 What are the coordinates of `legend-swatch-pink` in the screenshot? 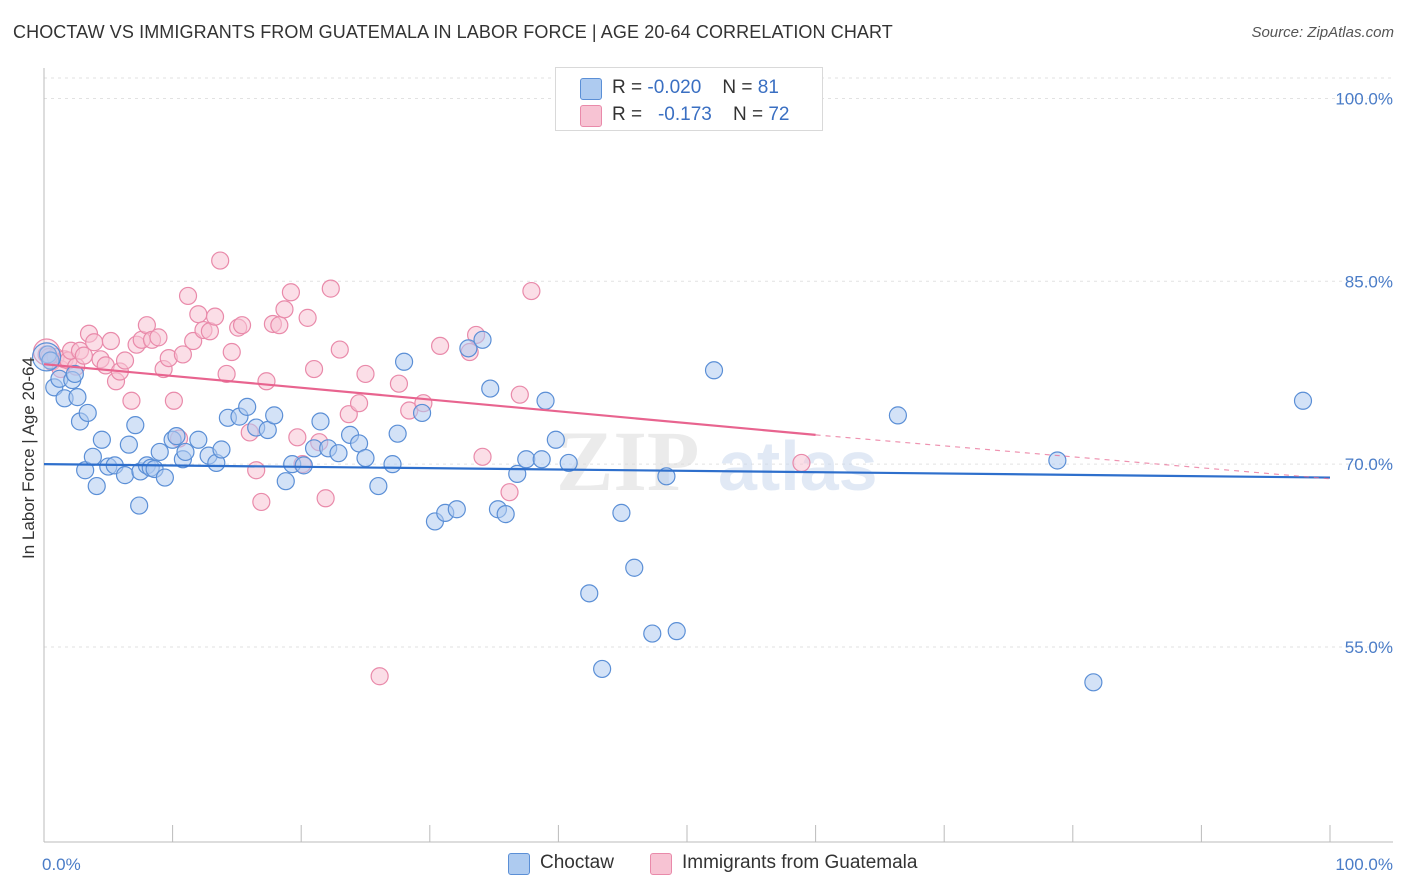 It's located at (591, 116).